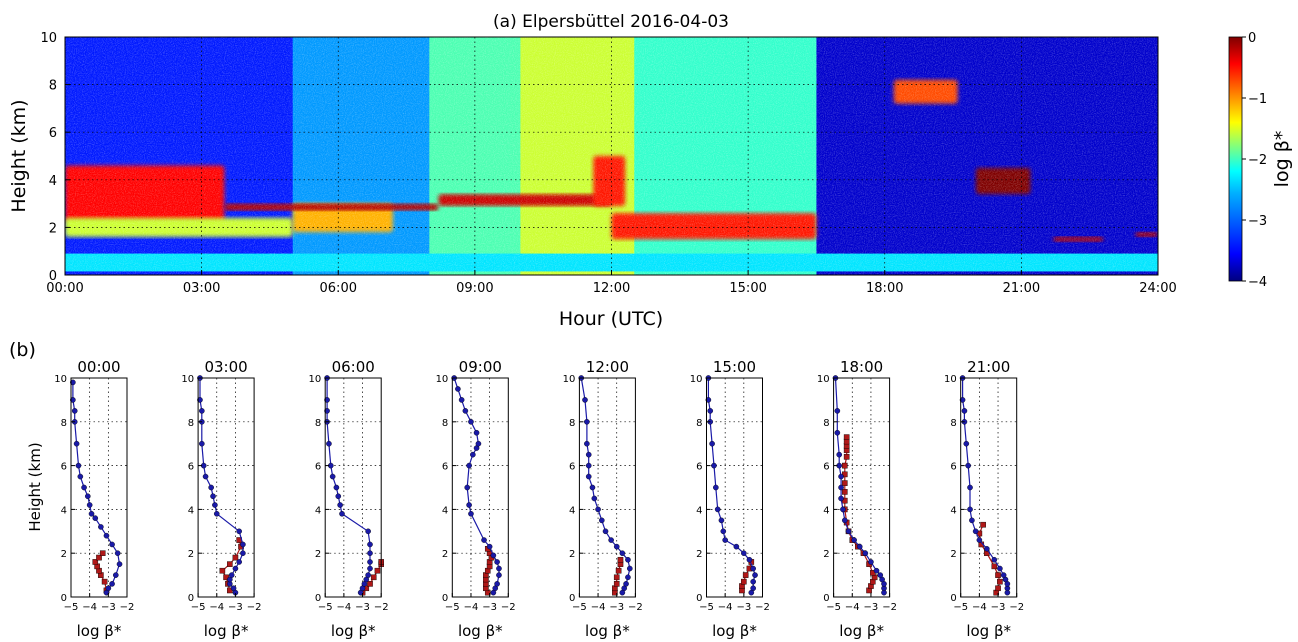 The image size is (1298, 642). I want to click on profile-subplot: −5 −4 −3 −2 0 2 4 6 8 10 00:00 log β*, so click(94, 499).